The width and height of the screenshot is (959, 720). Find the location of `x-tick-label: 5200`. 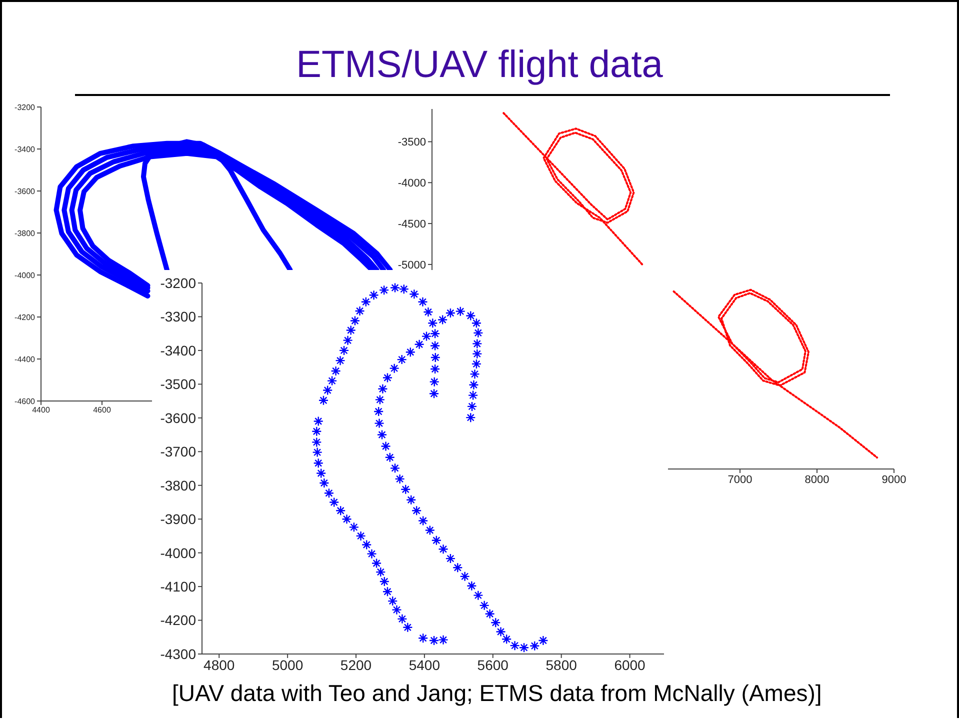

x-tick-label: 5200 is located at coordinates (356, 664).